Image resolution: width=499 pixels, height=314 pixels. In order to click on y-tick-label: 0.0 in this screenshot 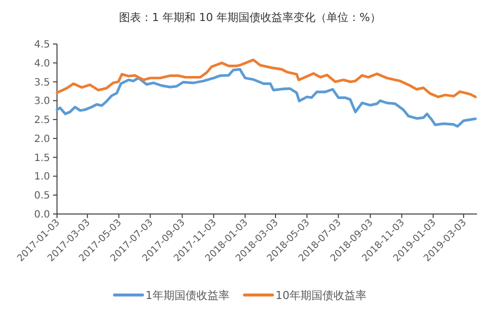, I will do `click(42, 215)`.